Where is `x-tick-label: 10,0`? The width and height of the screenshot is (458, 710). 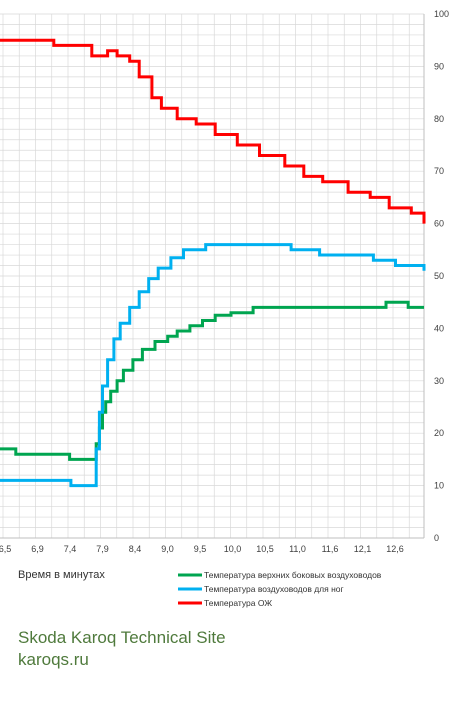
x-tick-label: 10,0 is located at coordinates (233, 549).